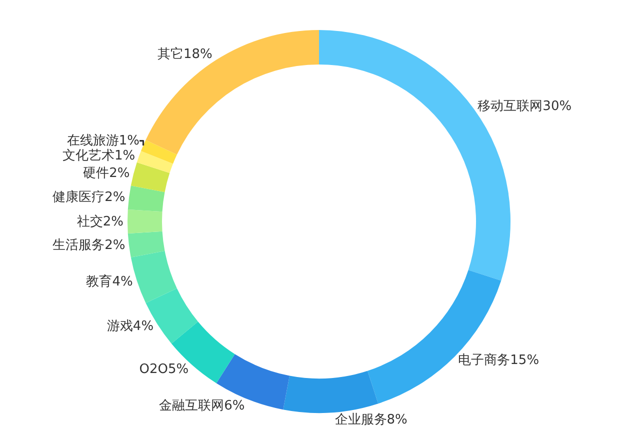 The image size is (638, 443). What do you see at coordinates (371, 420) in the screenshot?
I see `slice-label: 企业服务8%` at bounding box center [371, 420].